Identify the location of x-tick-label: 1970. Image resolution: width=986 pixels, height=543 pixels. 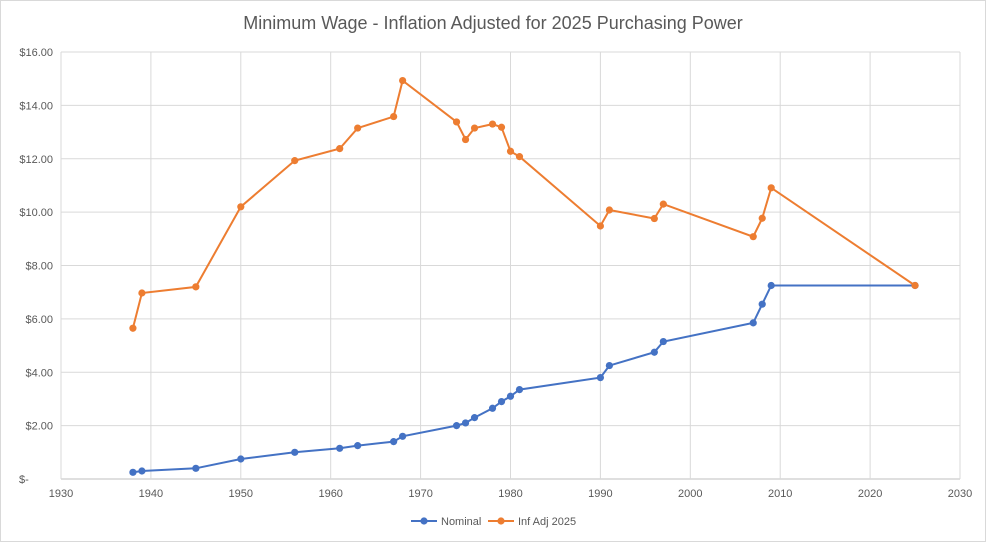
(420, 494).